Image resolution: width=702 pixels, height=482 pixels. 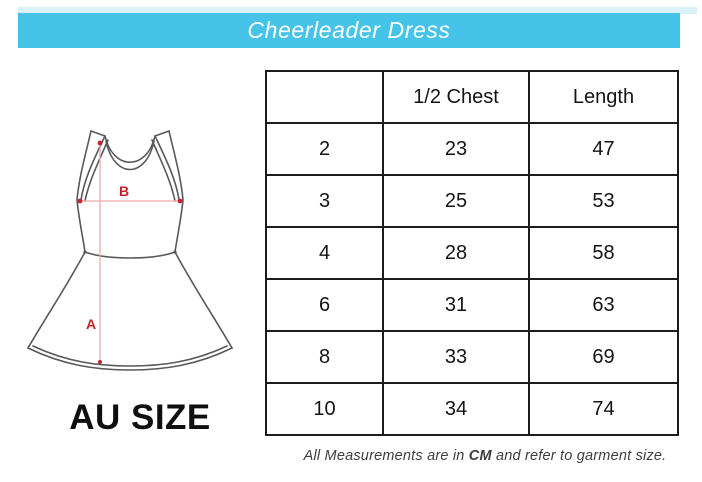 I want to click on length-cell: 58, so click(x=603, y=253).